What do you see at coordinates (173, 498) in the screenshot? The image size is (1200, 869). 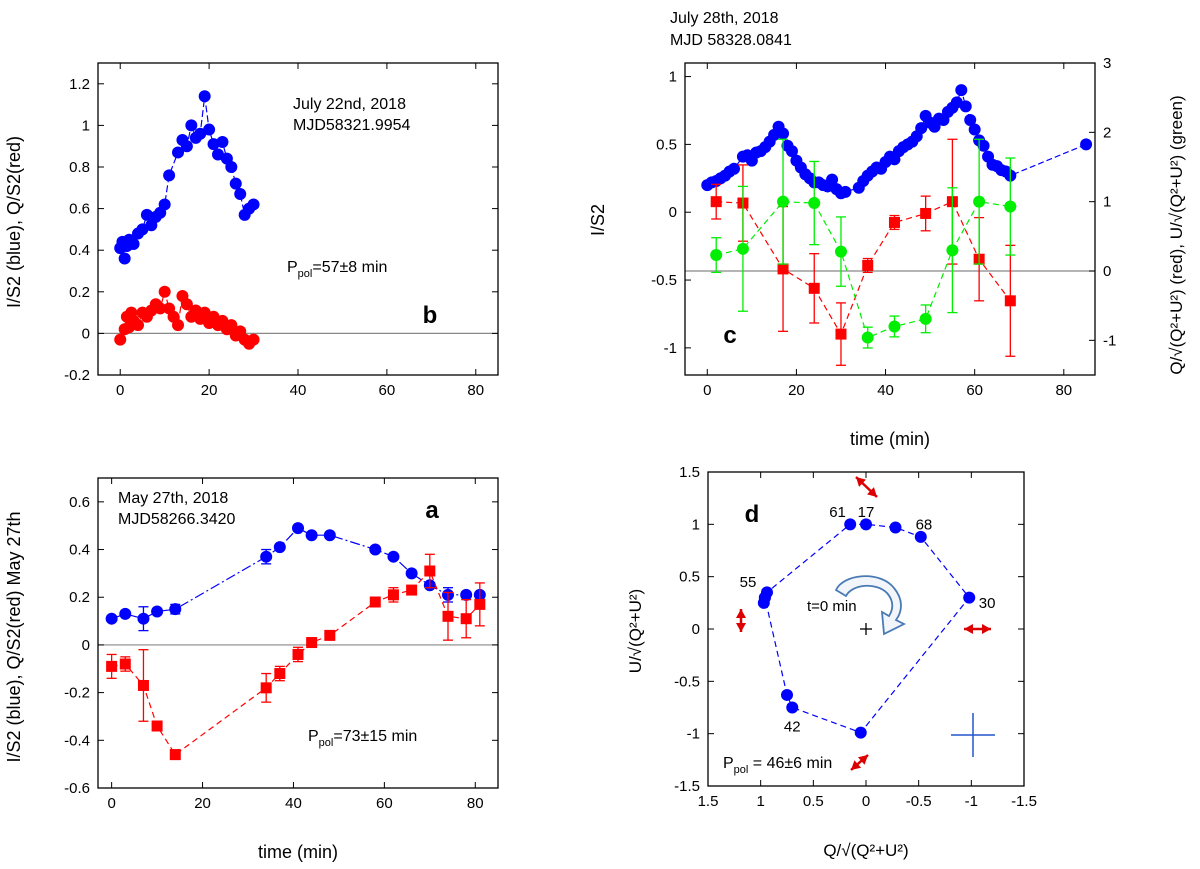 I see `a-date-label: May 27th, 2018` at bounding box center [173, 498].